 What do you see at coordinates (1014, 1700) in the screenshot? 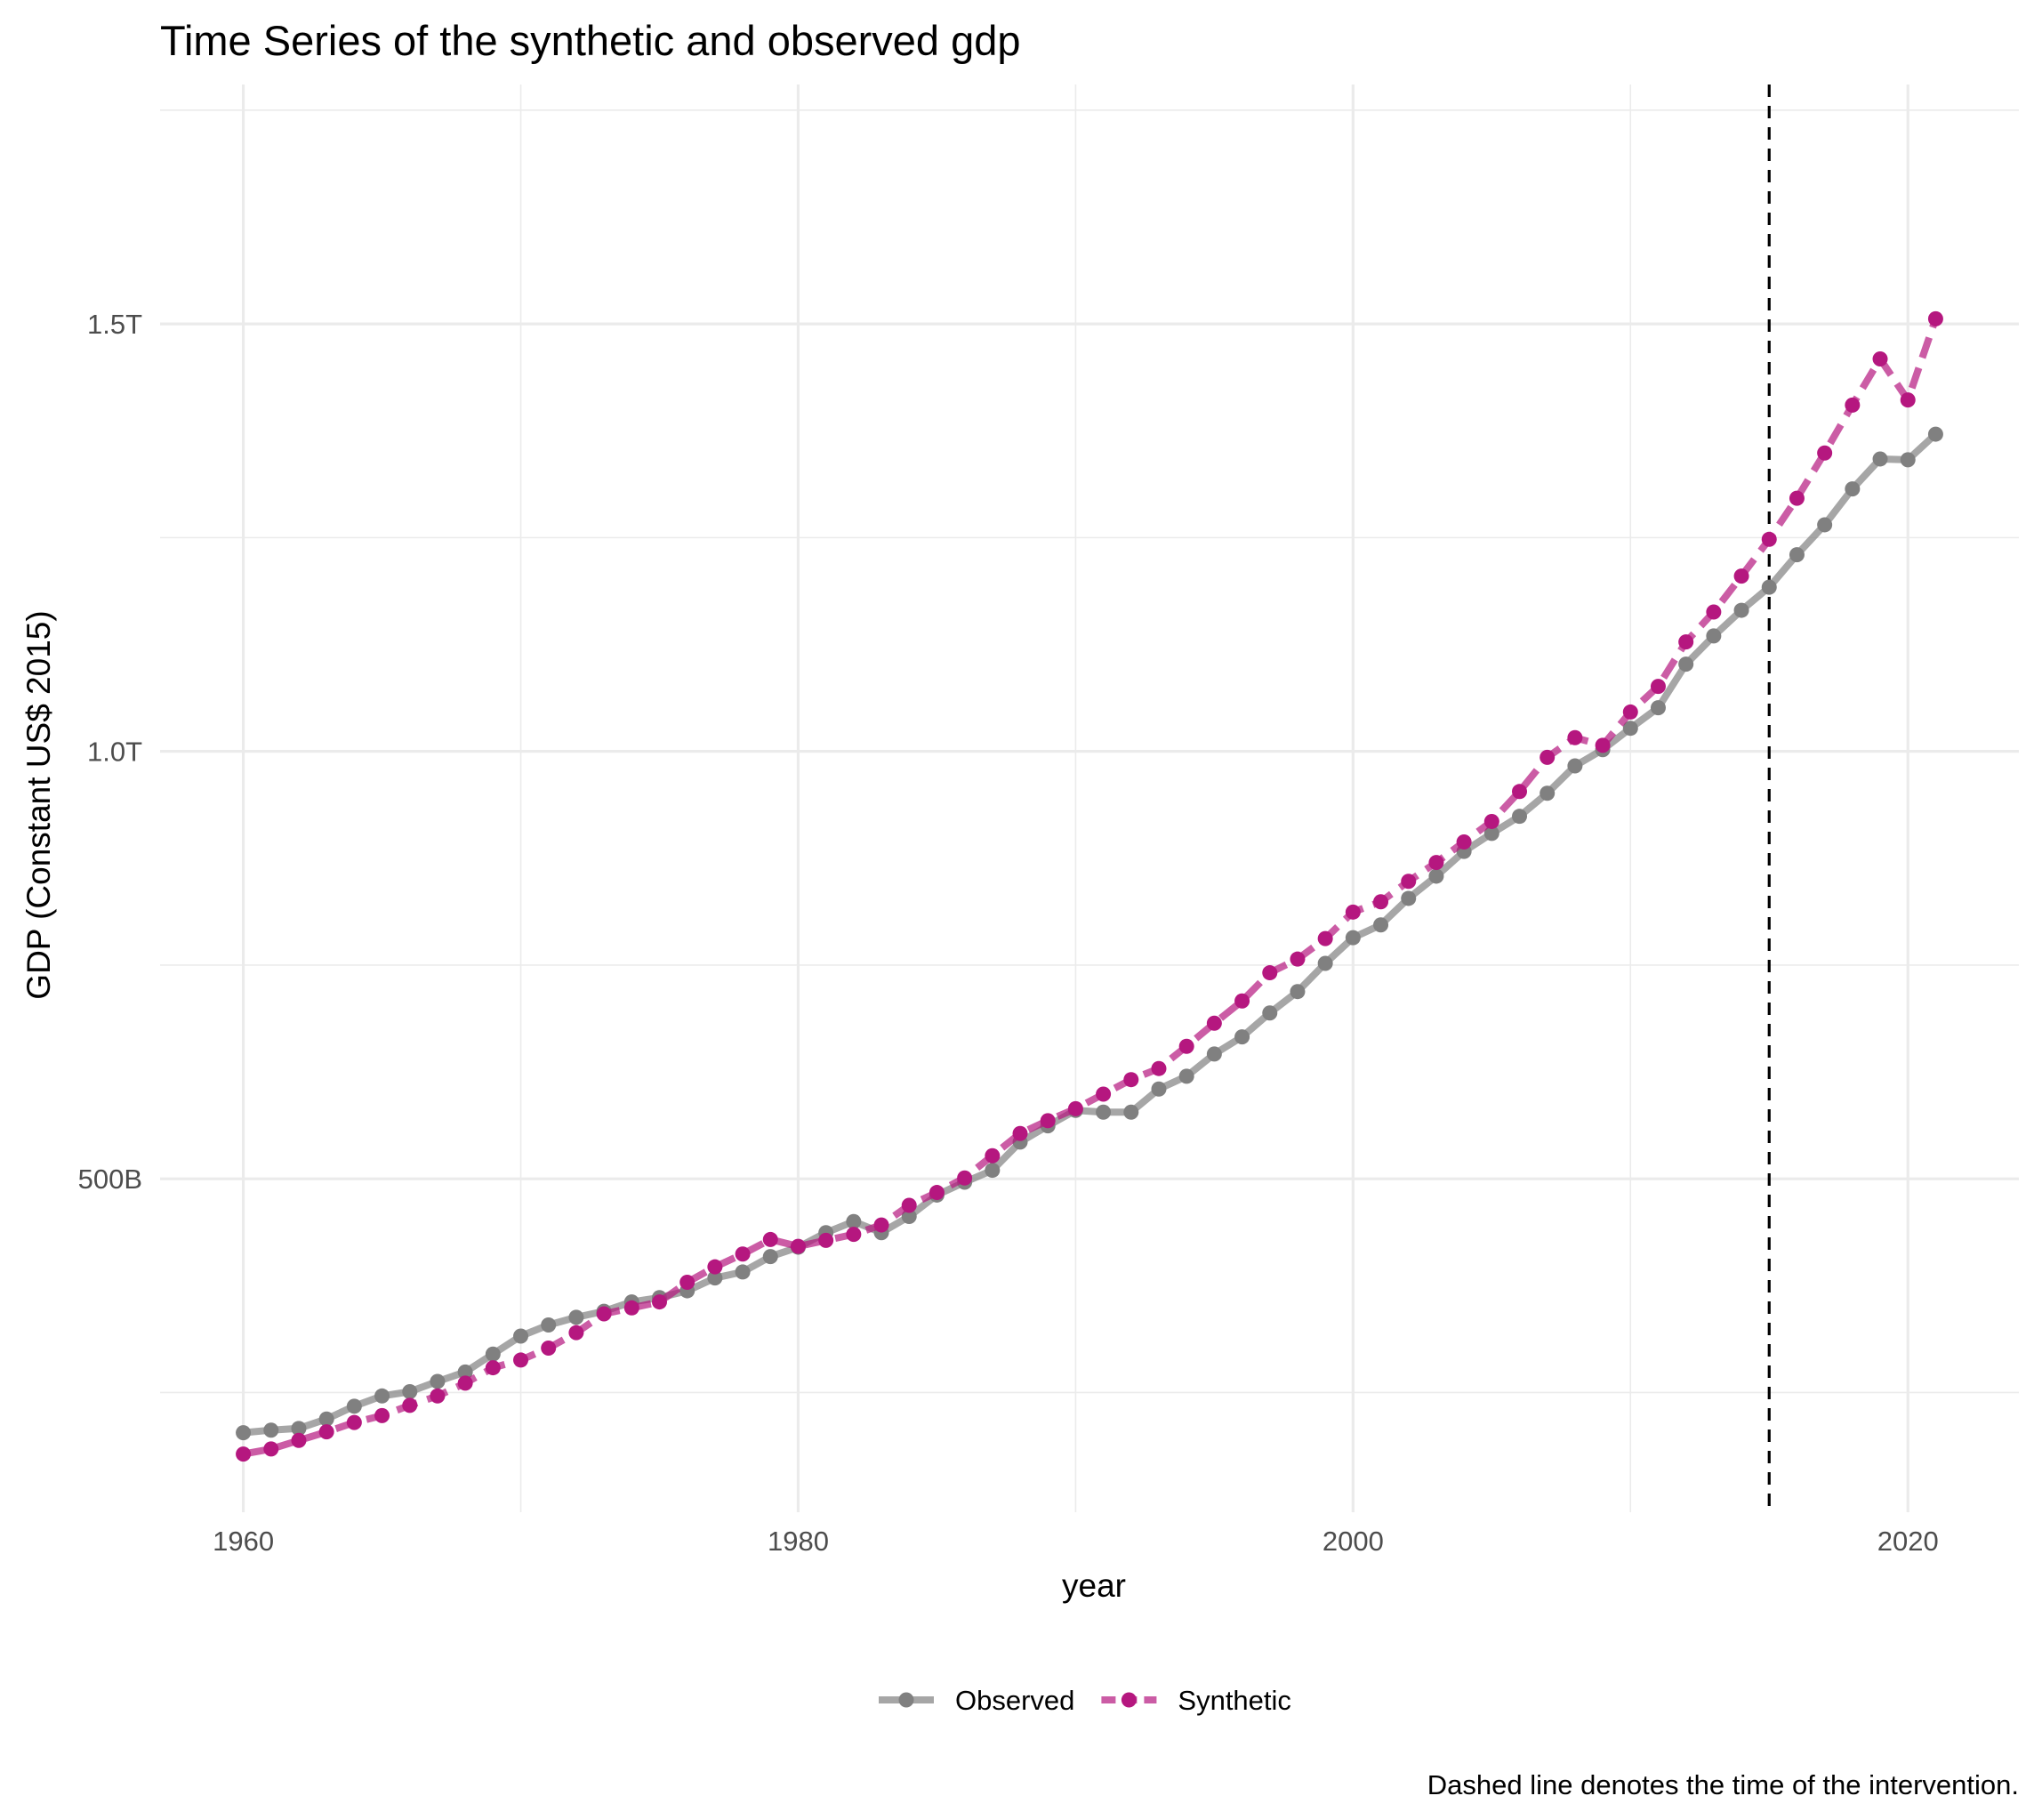
I see `observed-legend-label: Observed` at bounding box center [1014, 1700].